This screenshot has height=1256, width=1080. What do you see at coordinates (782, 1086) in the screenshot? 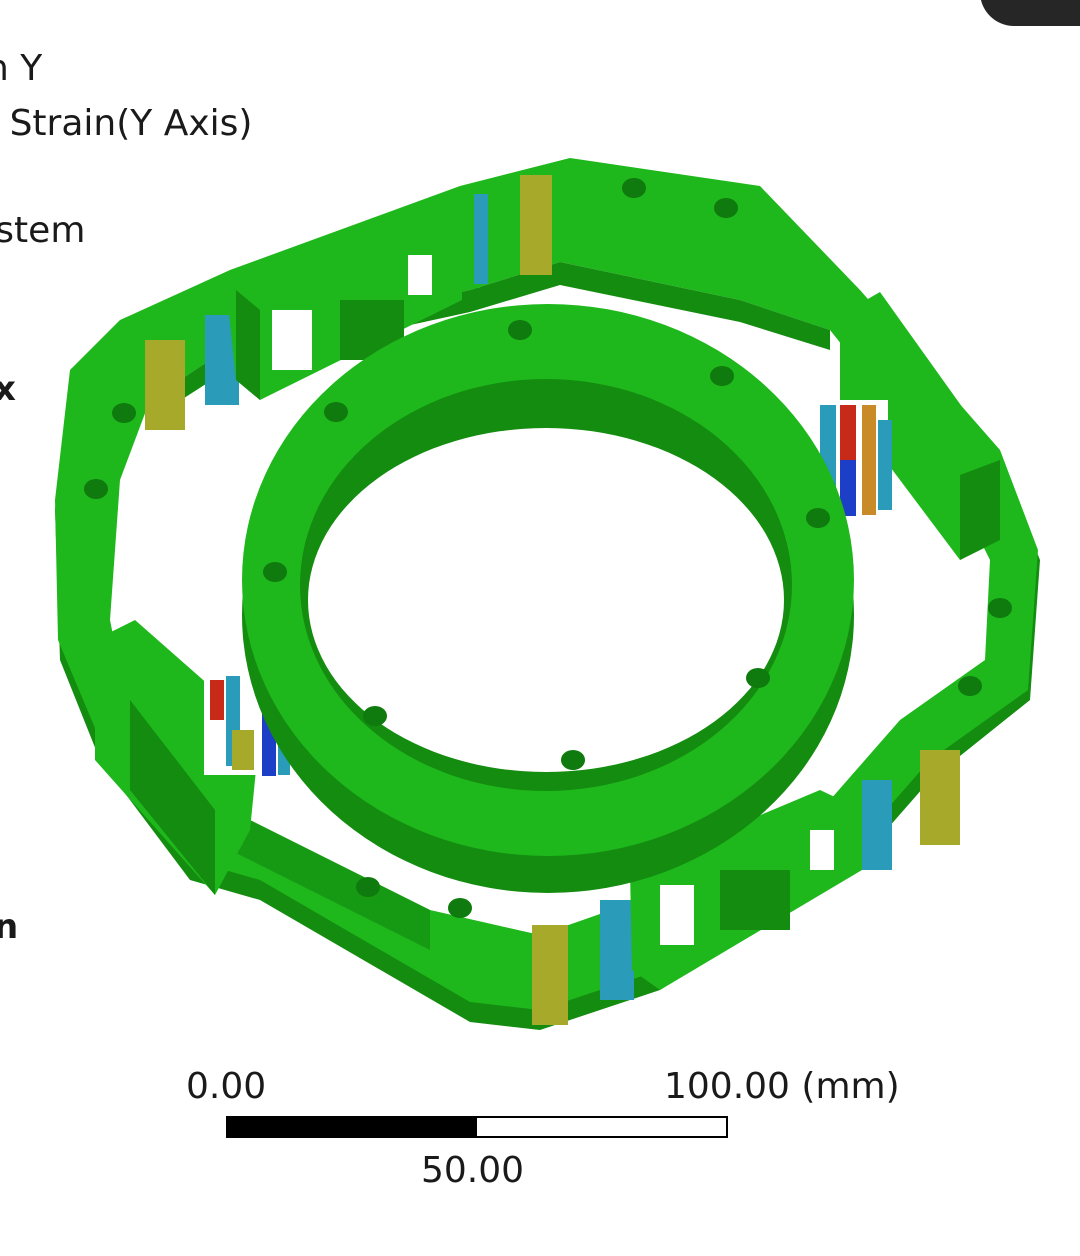
I see `scale-end-label: 100.00 (mm)` at bounding box center [782, 1086].